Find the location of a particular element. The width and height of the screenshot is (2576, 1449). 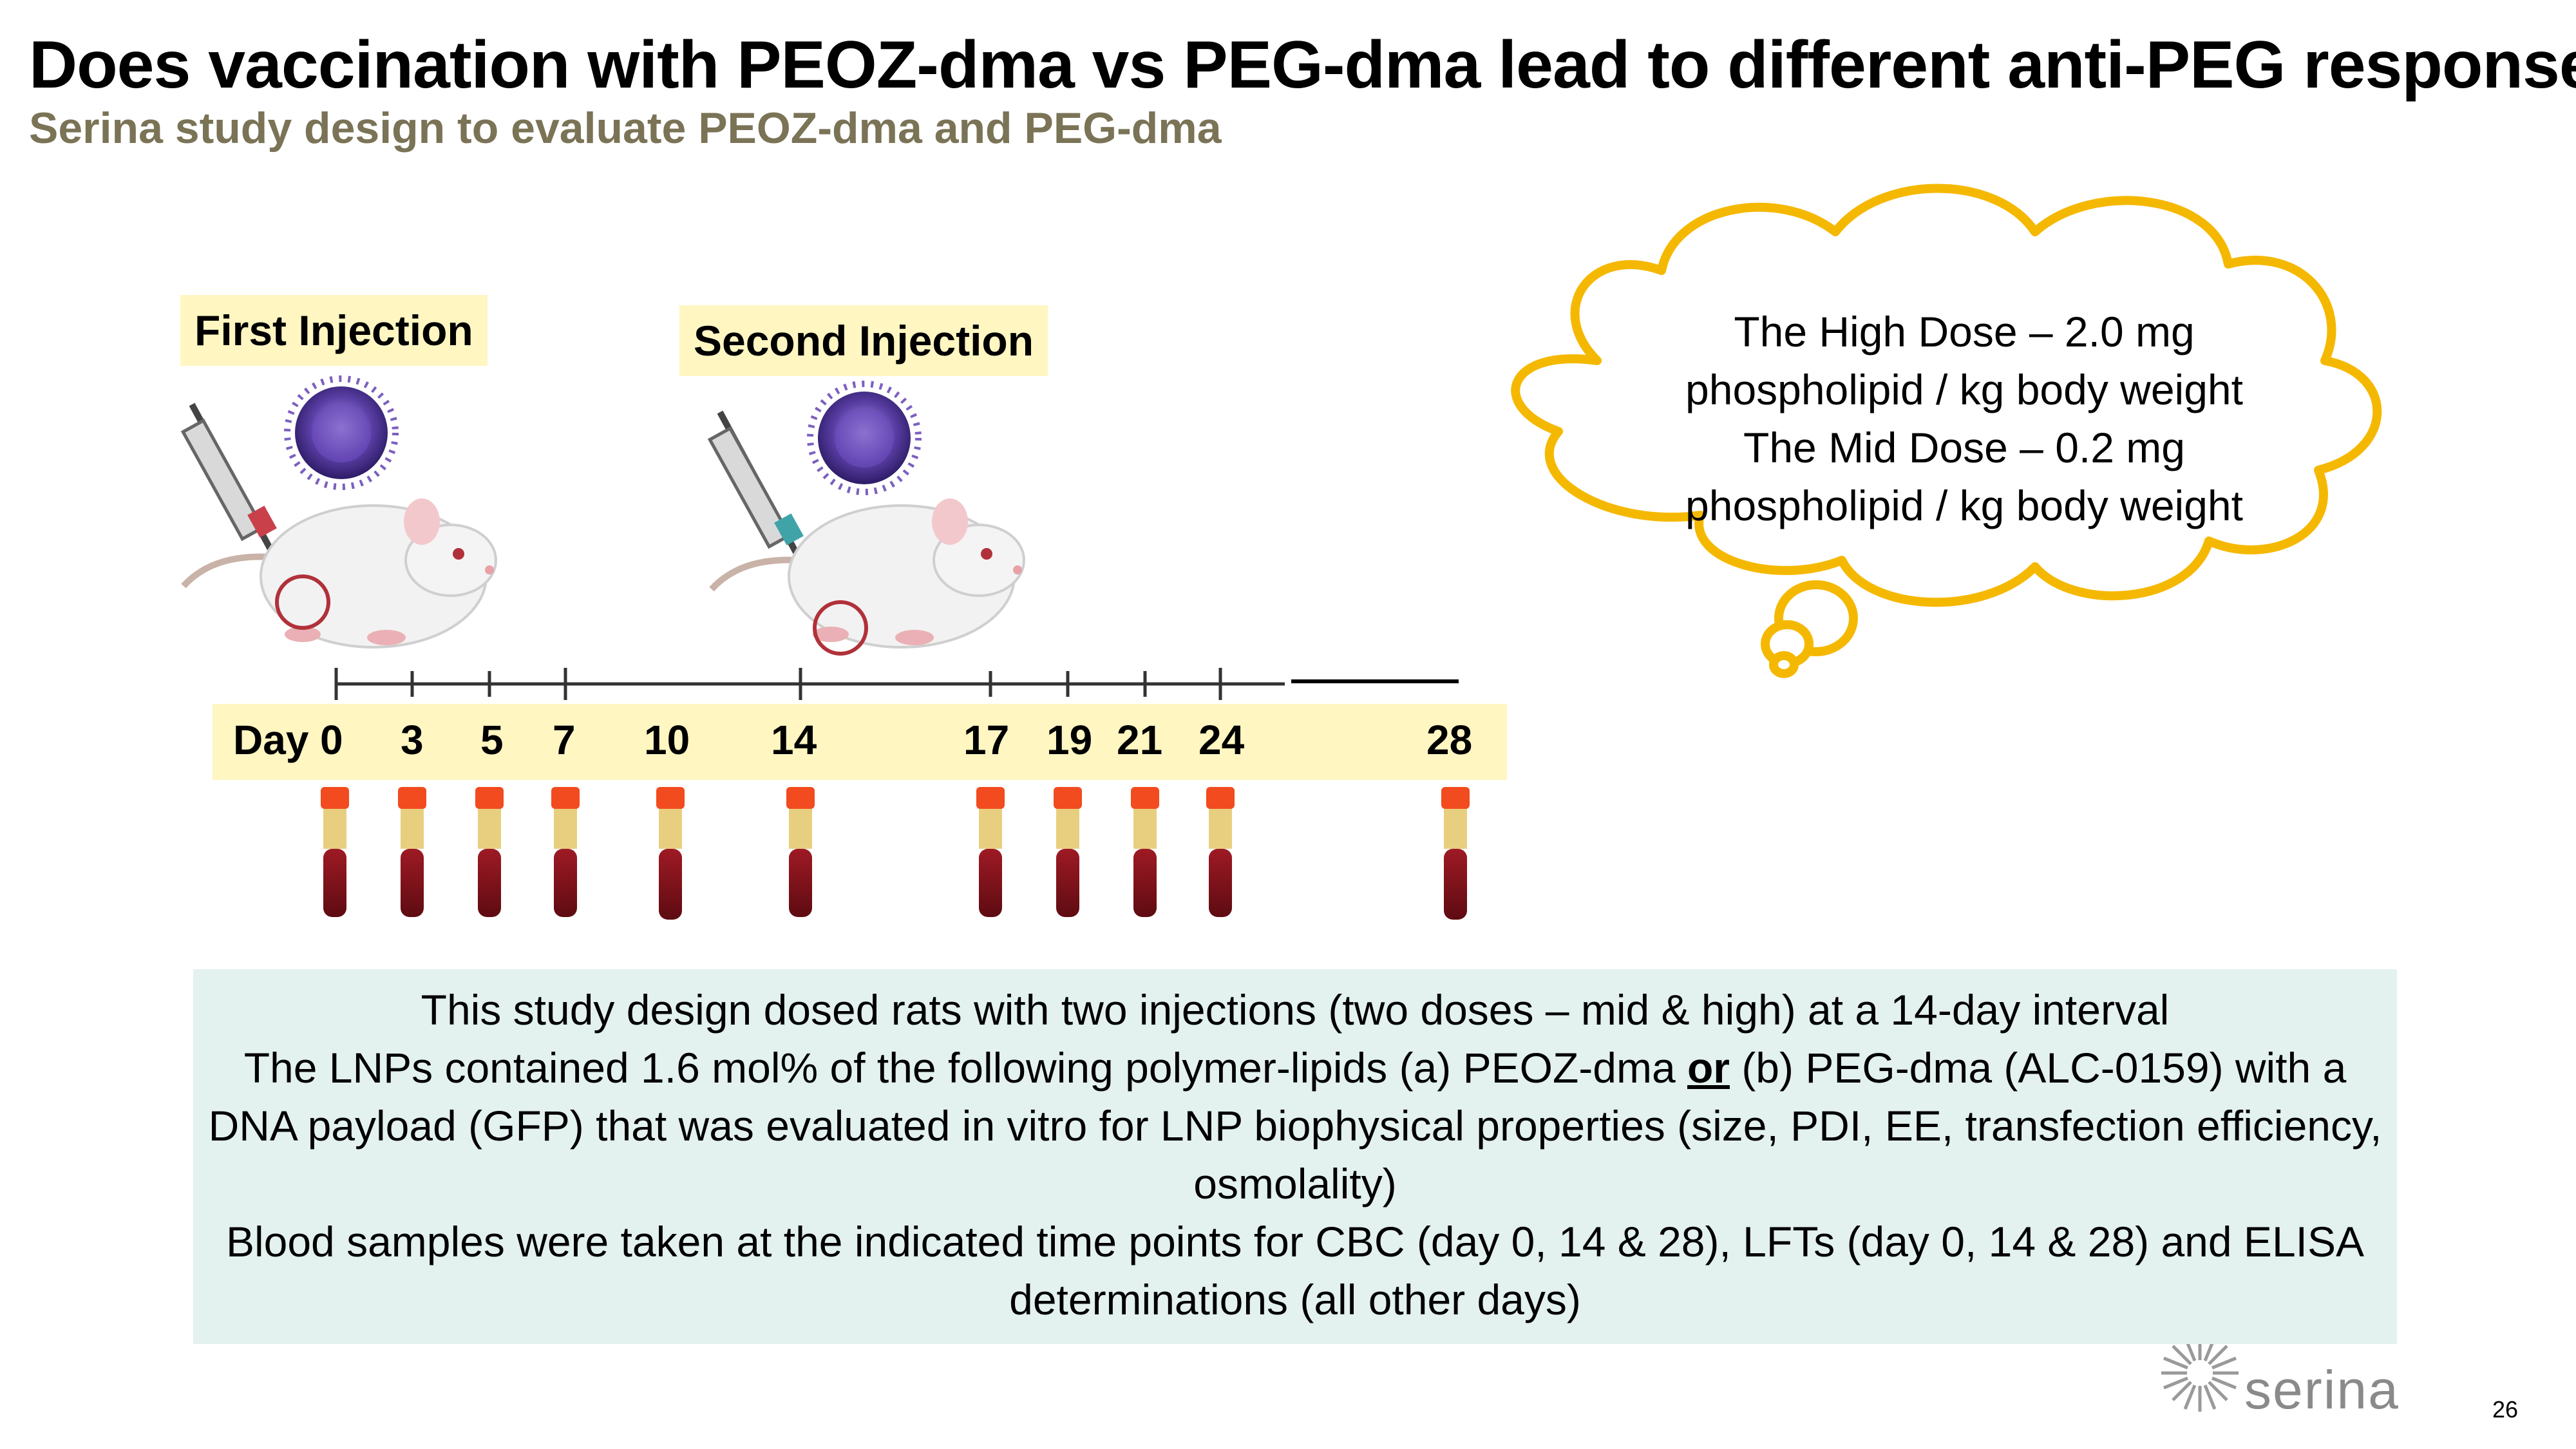

timeline-axis is located at coordinates (897, 684).